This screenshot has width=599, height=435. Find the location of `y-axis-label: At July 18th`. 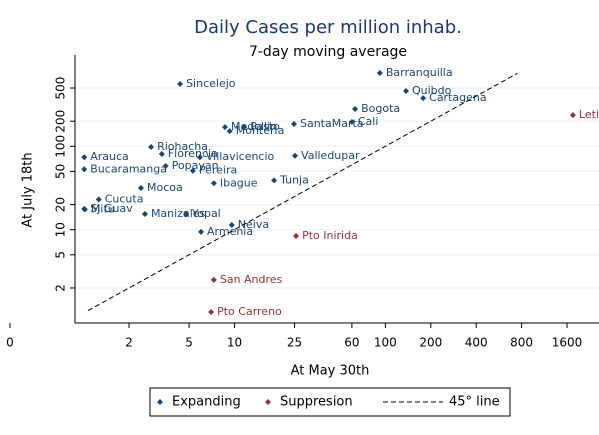

y-axis-label: At July 18th is located at coordinates (28, 189).